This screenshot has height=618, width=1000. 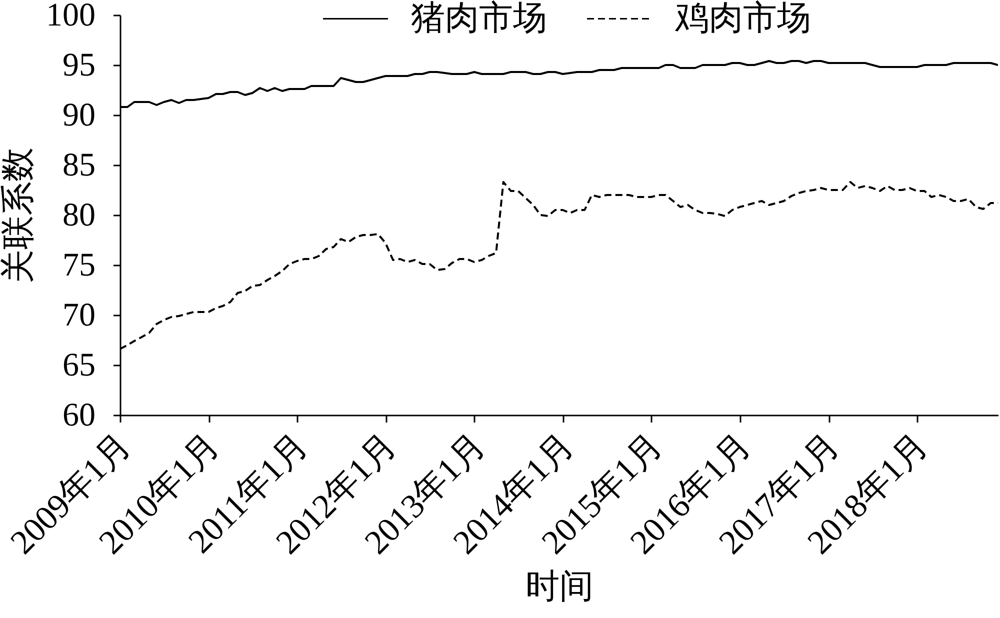 What do you see at coordinates (79, 366) in the screenshot?
I see `y-tick-label: 65` at bounding box center [79, 366].